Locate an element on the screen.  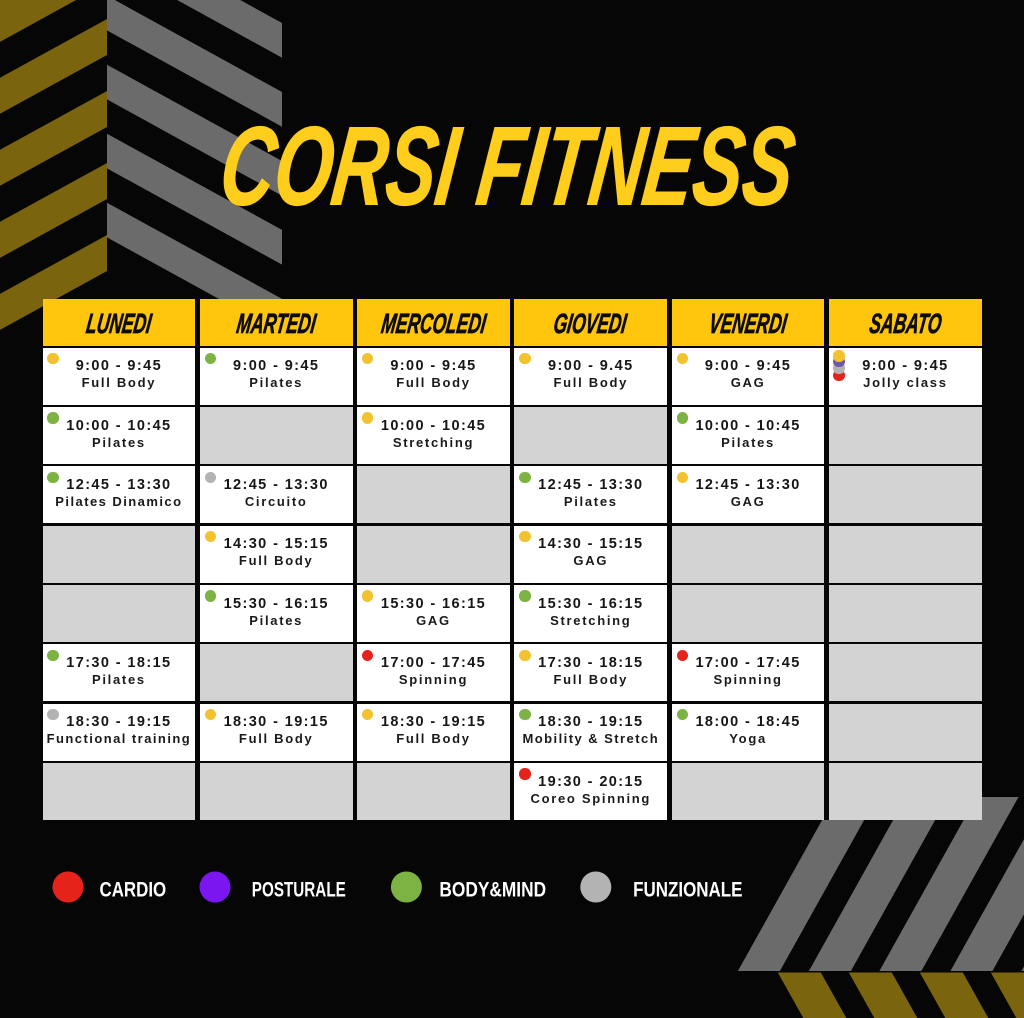
svg-text: CARDIO is located at coordinates (133, 889).